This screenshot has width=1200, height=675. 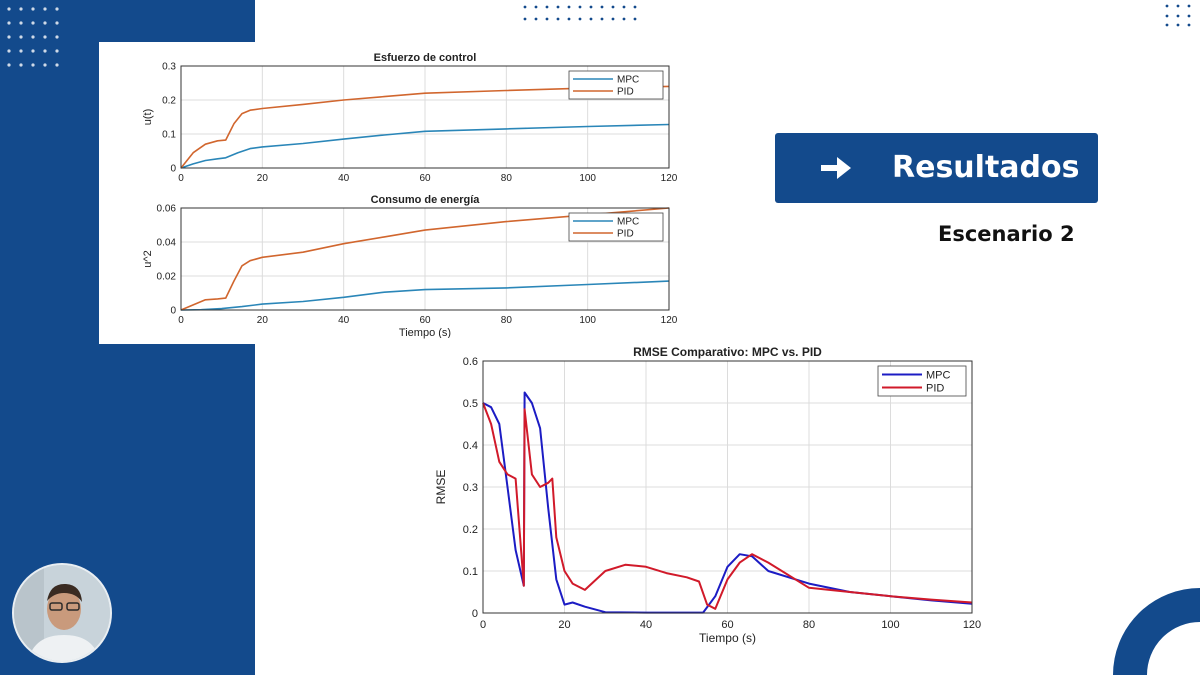 I want to click on chart1-ytick-label: 0, so click(x=173, y=311).